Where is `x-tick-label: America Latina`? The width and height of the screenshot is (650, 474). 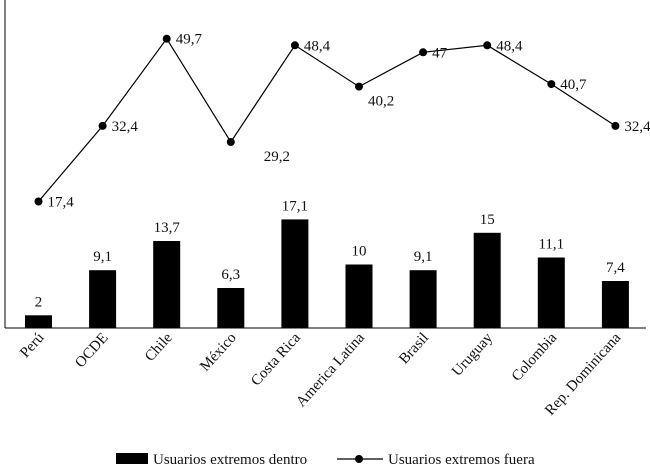 x-tick-label: America Latina is located at coordinates (330, 370).